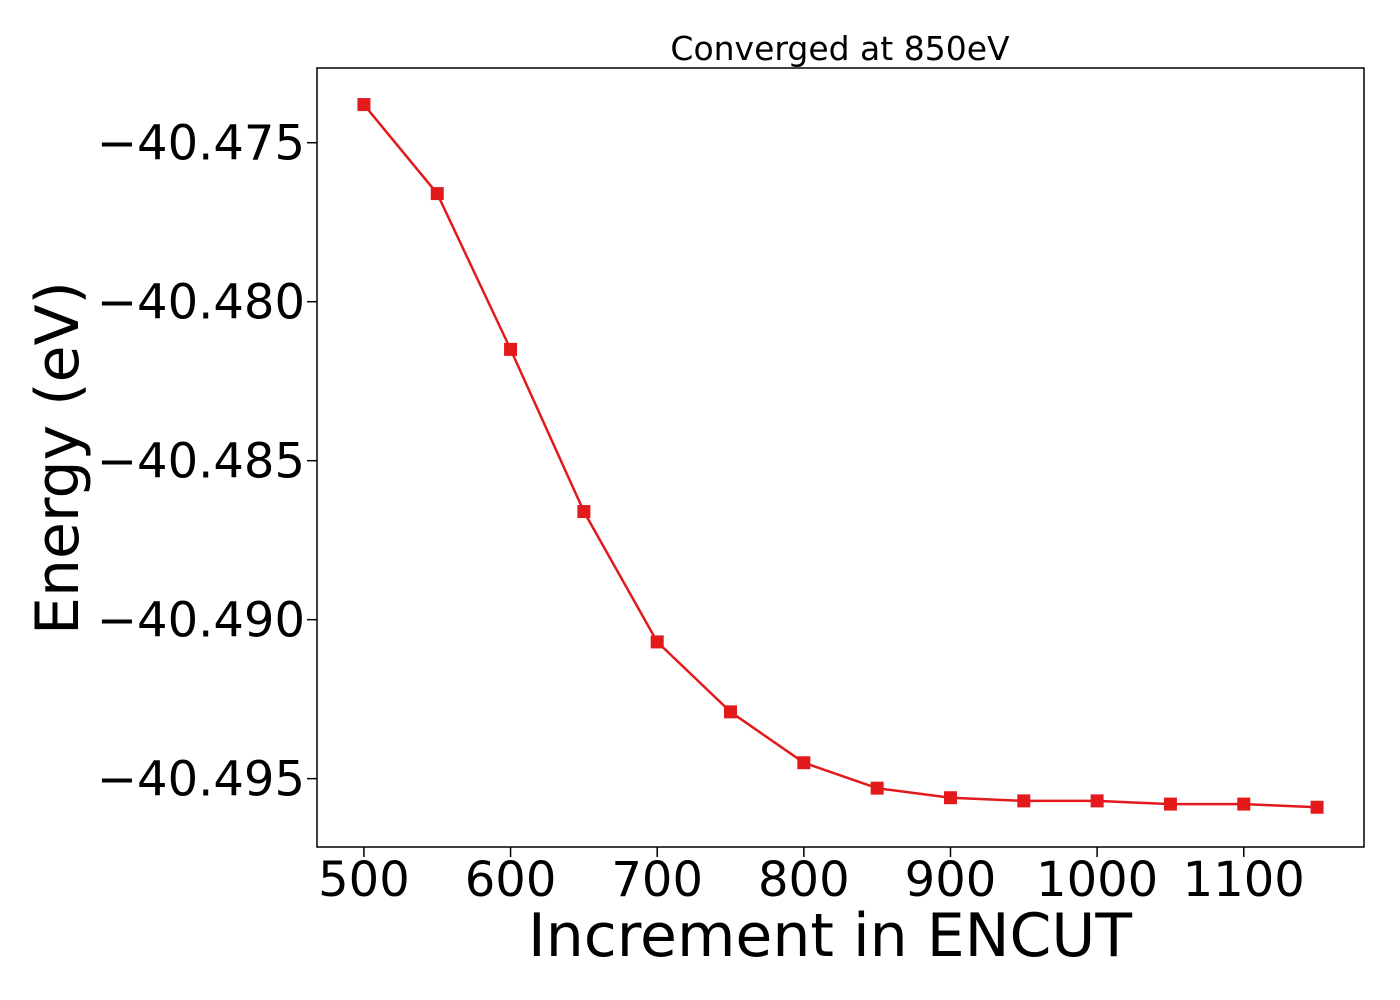 This screenshot has width=1400, height=1000. What do you see at coordinates (840, 48) in the screenshot?
I see `chart-title: Converged at 850eV` at bounding box center [840, 48].